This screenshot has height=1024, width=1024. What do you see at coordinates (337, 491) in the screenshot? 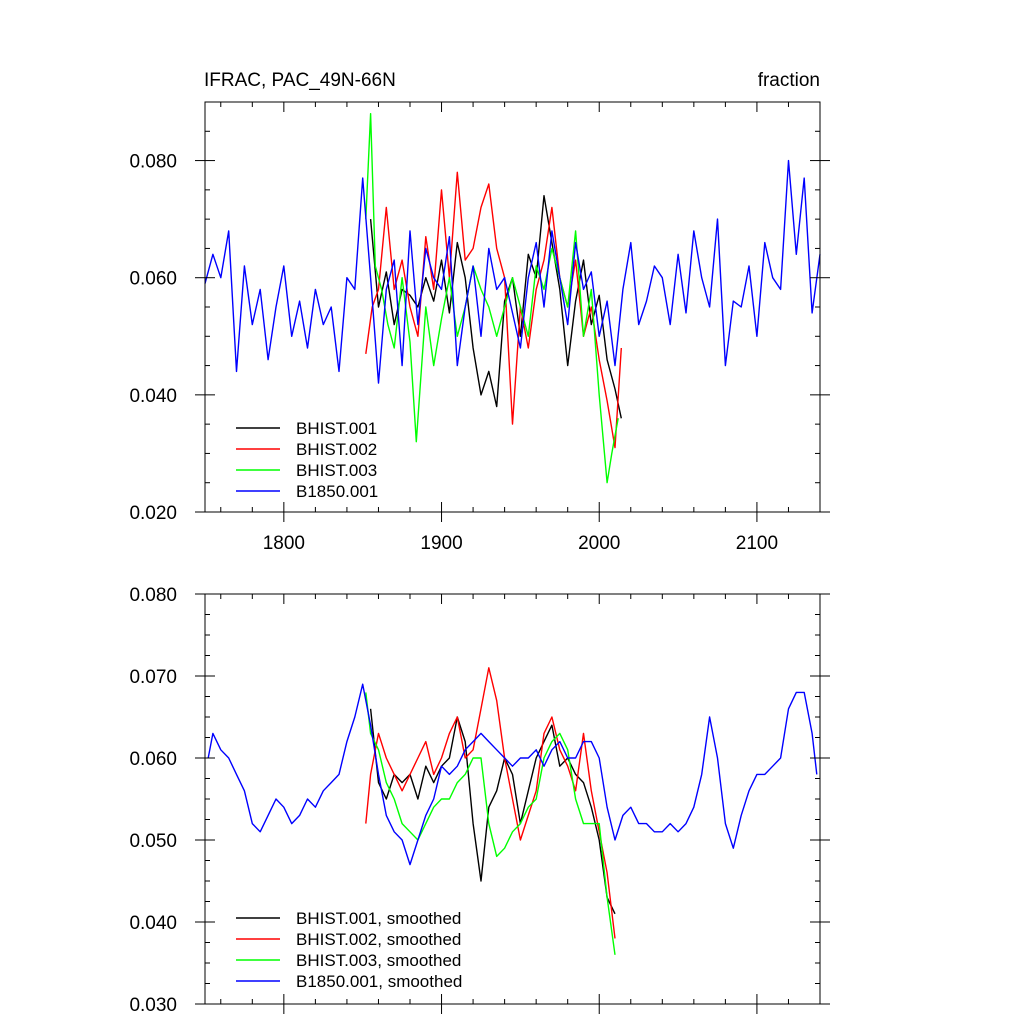
I see `legend-label: B1850.001` at bounding box center [337, 491].